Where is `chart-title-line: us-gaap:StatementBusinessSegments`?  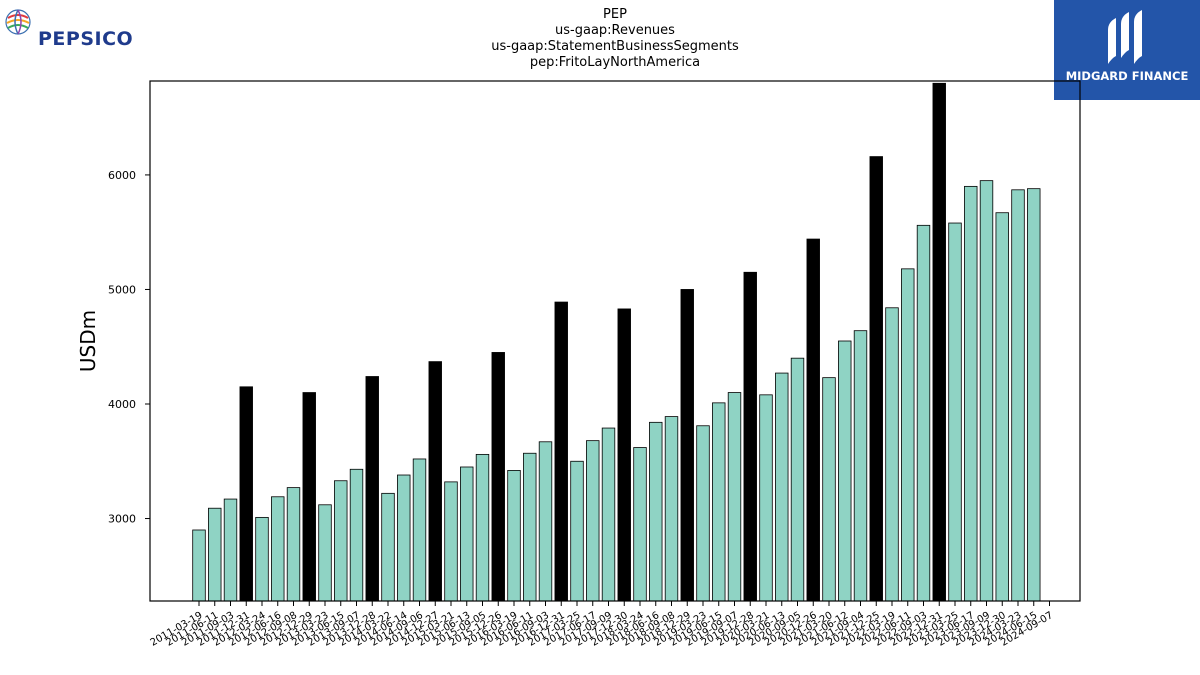 chart-title-line: us-gaap:StatementBusinessSegments is located at coordinates (615, 46).